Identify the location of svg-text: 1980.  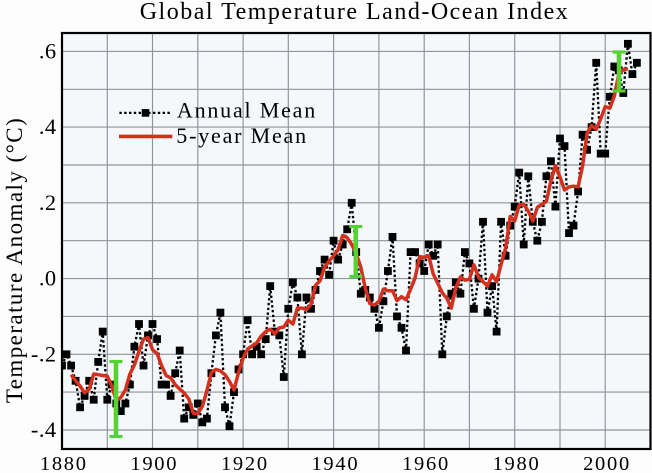
(517, 463).